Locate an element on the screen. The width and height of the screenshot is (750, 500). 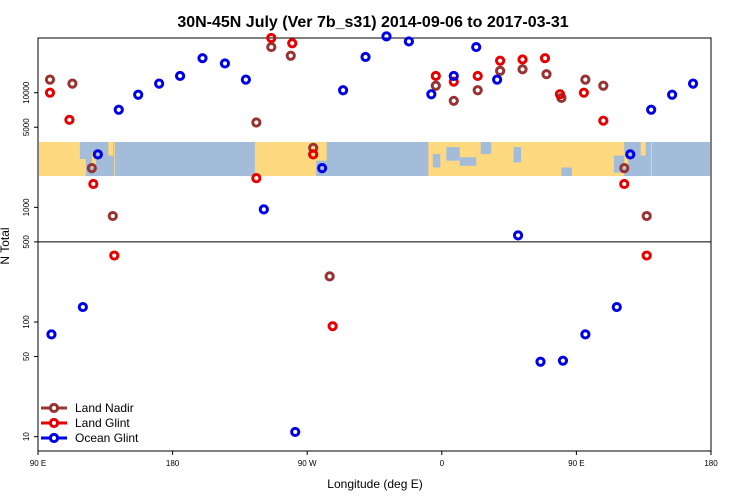
band-land-japan-tip is located at coordinates (115, 159).